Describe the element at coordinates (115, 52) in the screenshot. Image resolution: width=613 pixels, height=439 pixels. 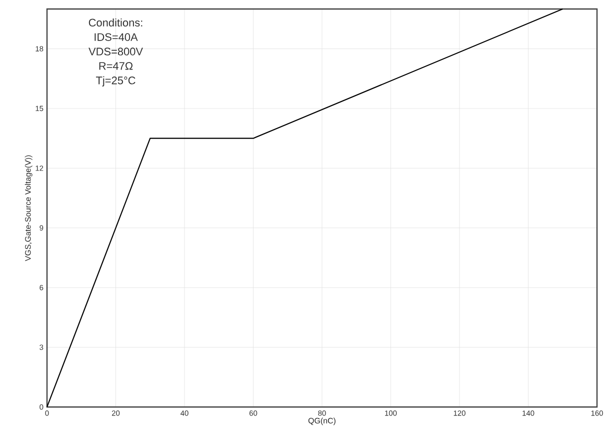
I see `annotation: VDS=800V` at that location.